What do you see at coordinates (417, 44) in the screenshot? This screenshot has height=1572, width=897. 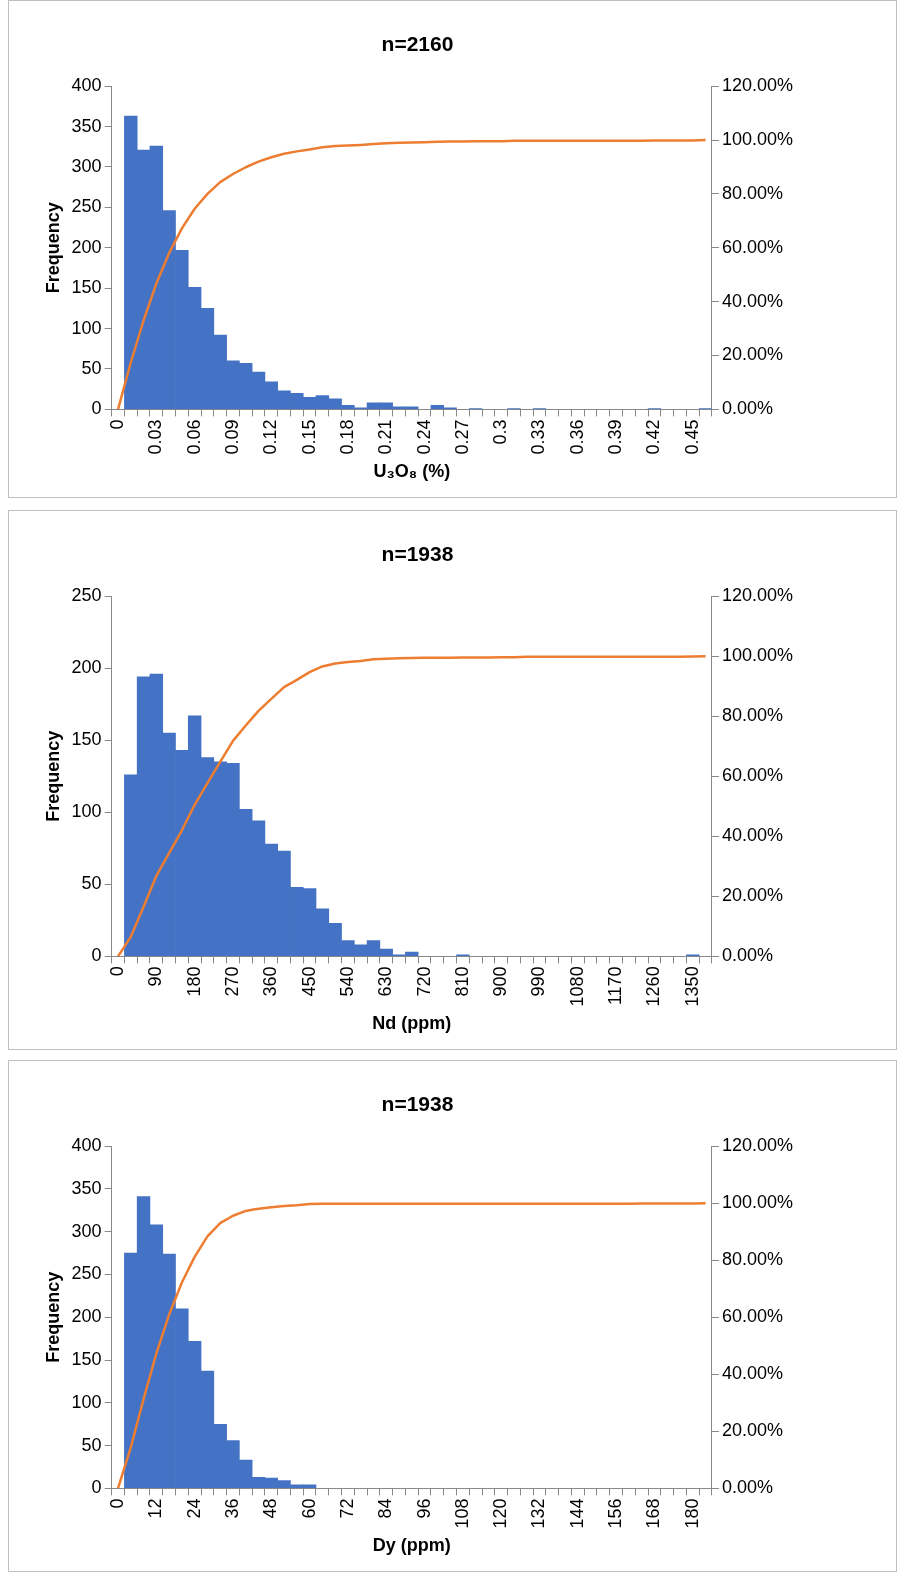 I see `chart-title: n=2160` at bounding box center [417, 44].